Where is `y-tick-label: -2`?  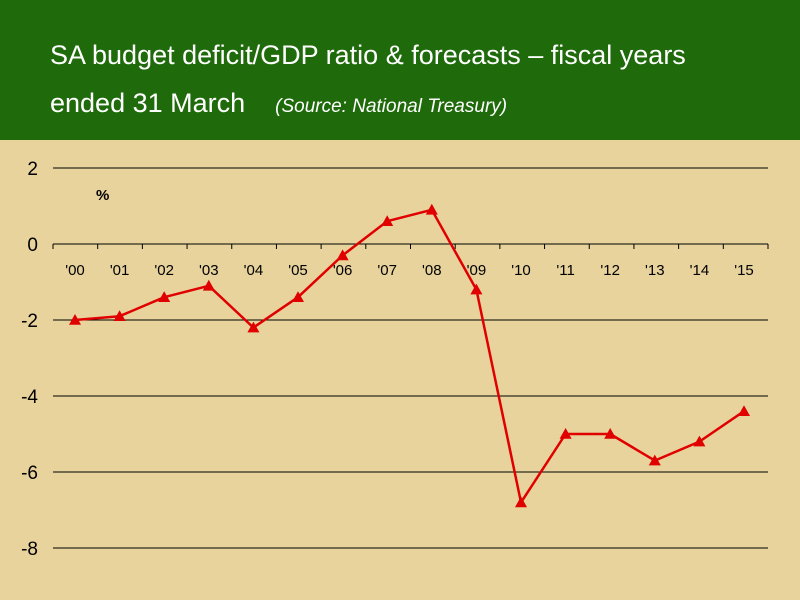
y-tick-label: -2 is located at coordinates (29, 321).